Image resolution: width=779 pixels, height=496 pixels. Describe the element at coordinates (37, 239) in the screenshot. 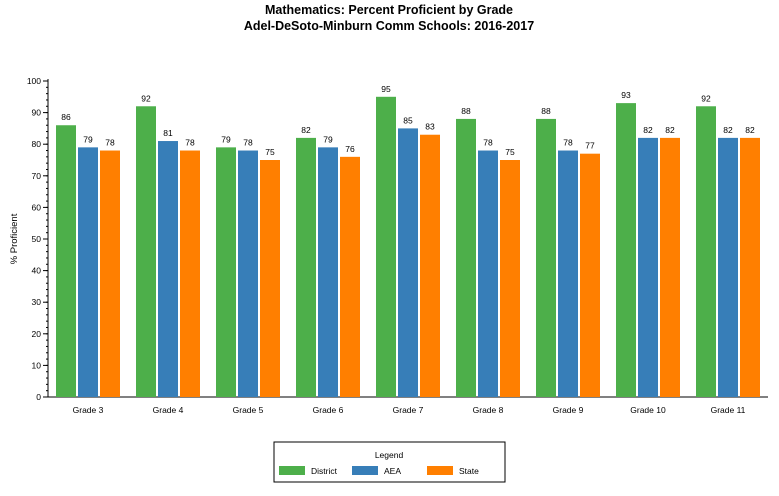

I see `y-tick-label: 50` at that location.